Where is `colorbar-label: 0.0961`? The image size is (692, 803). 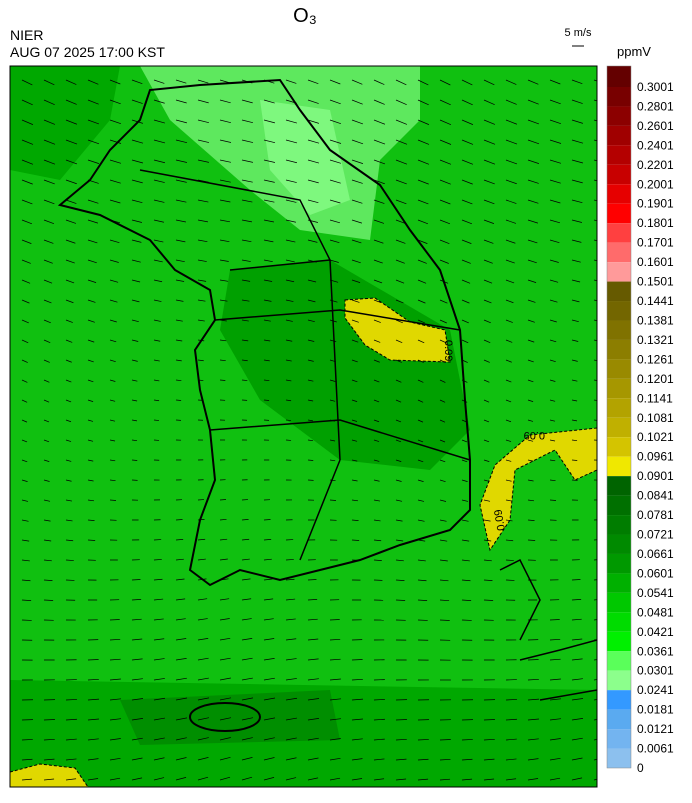 colorbar-label: 0.0961 is located at coordinates (655, 457).